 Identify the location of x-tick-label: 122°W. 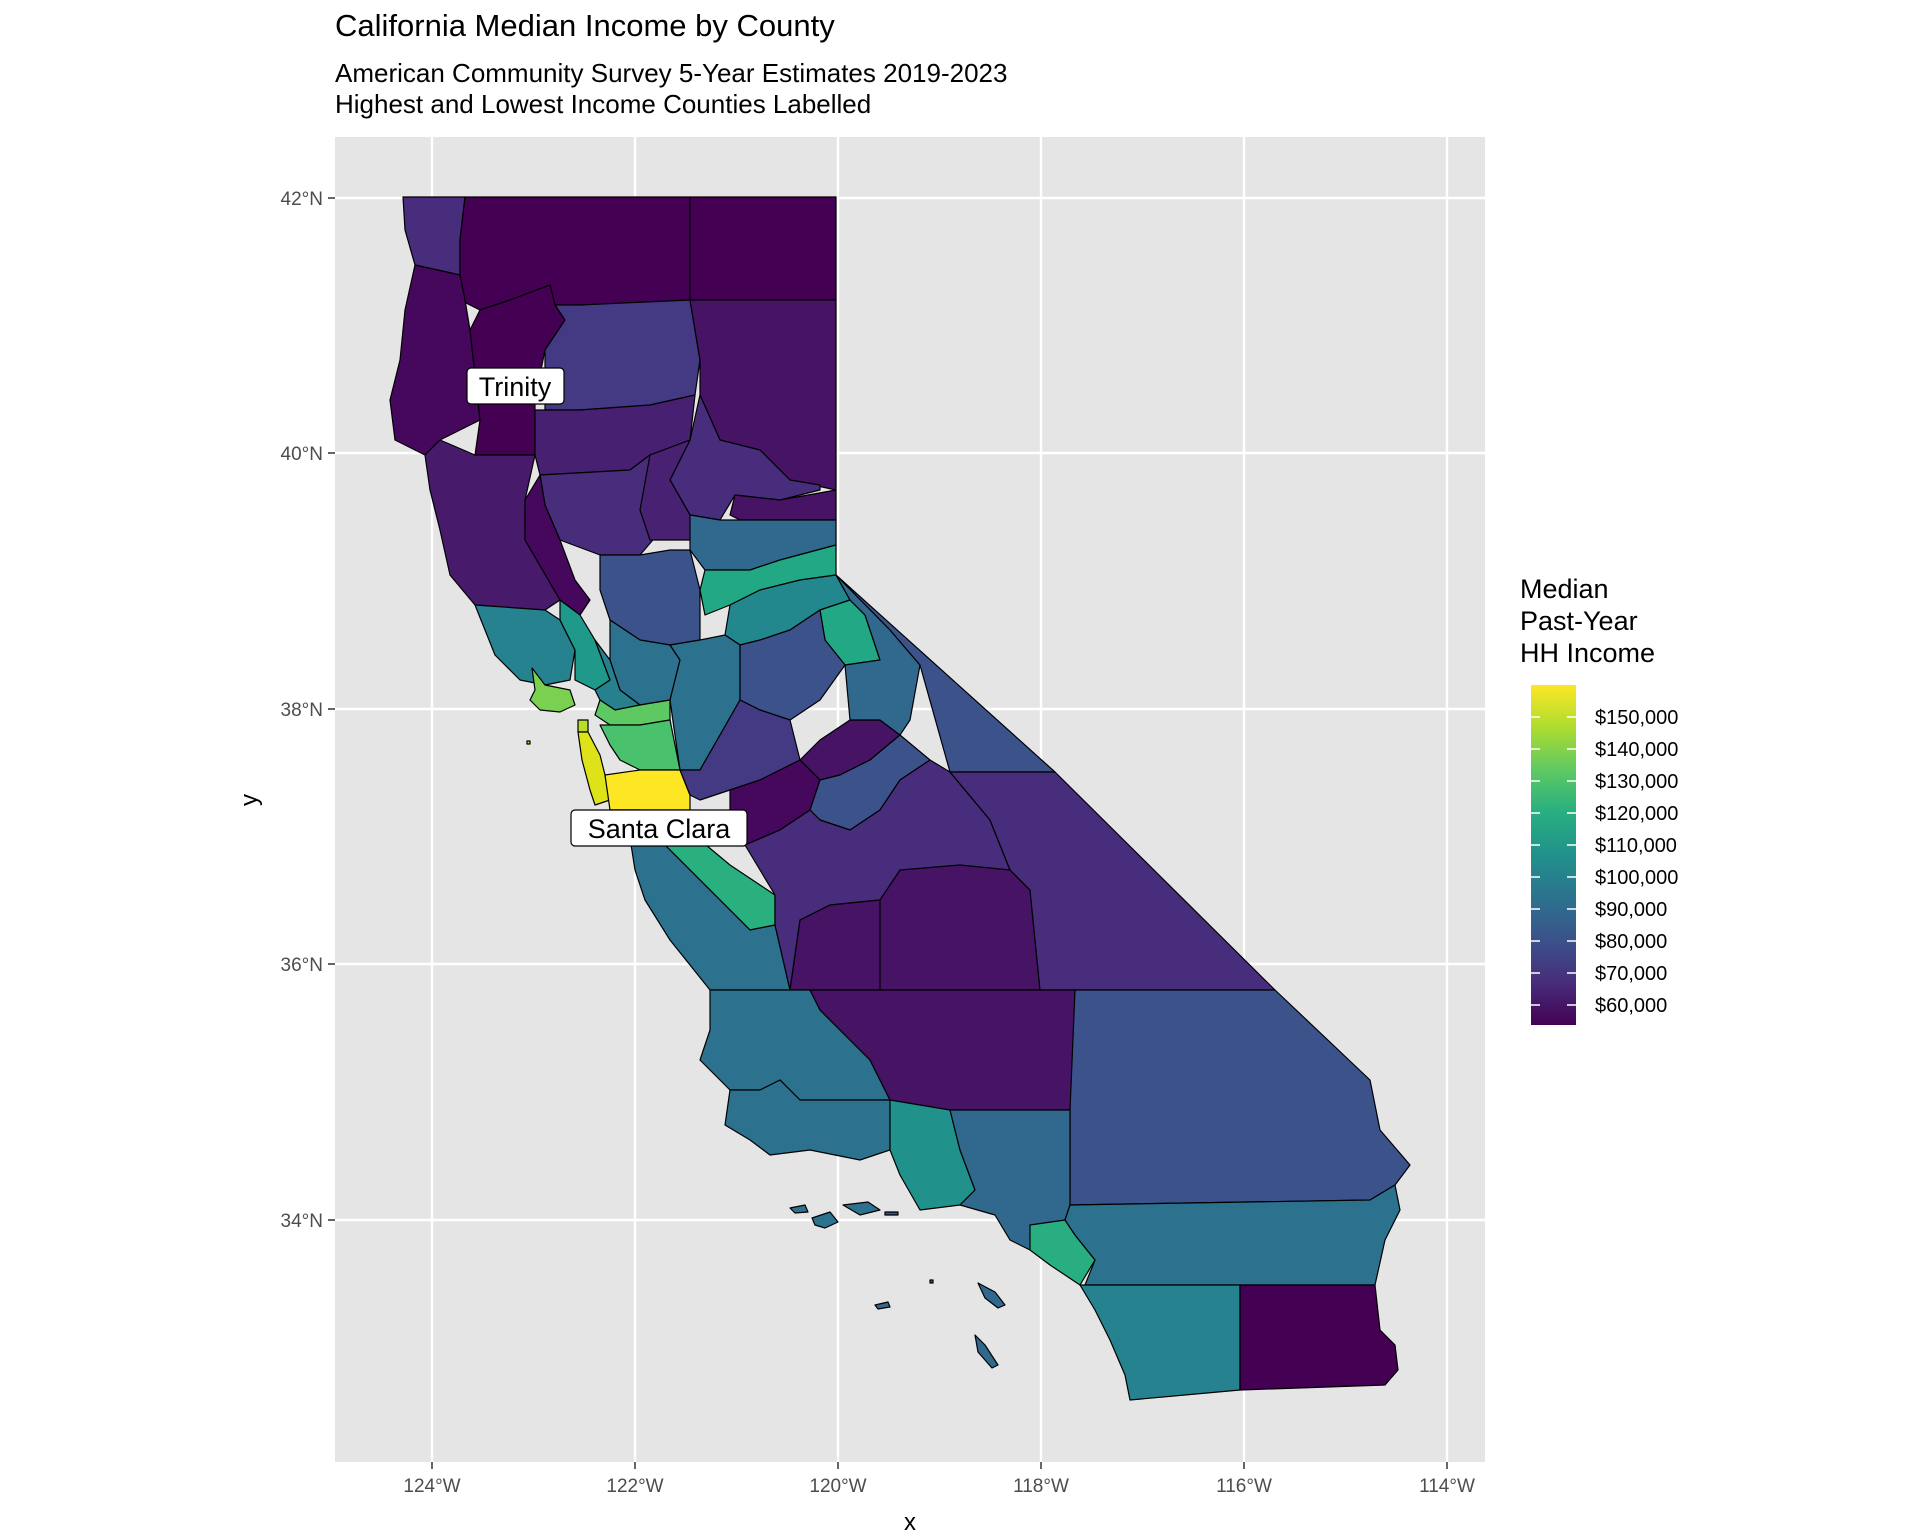
(634, 1486).